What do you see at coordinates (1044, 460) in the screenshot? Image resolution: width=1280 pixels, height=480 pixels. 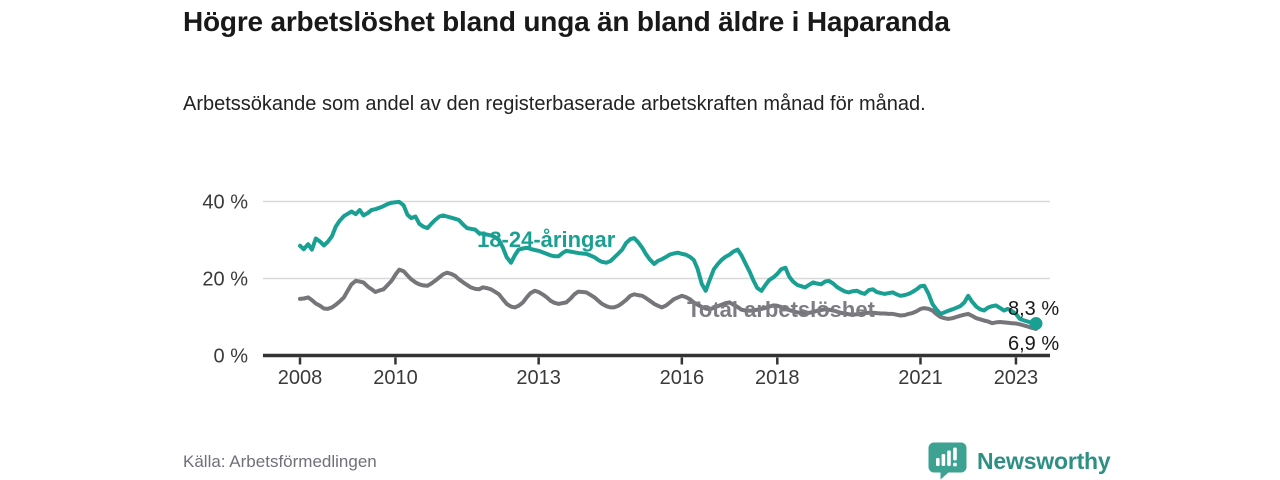 I see `brand-name: Newsworthy` at bounding box center [1044, 460].